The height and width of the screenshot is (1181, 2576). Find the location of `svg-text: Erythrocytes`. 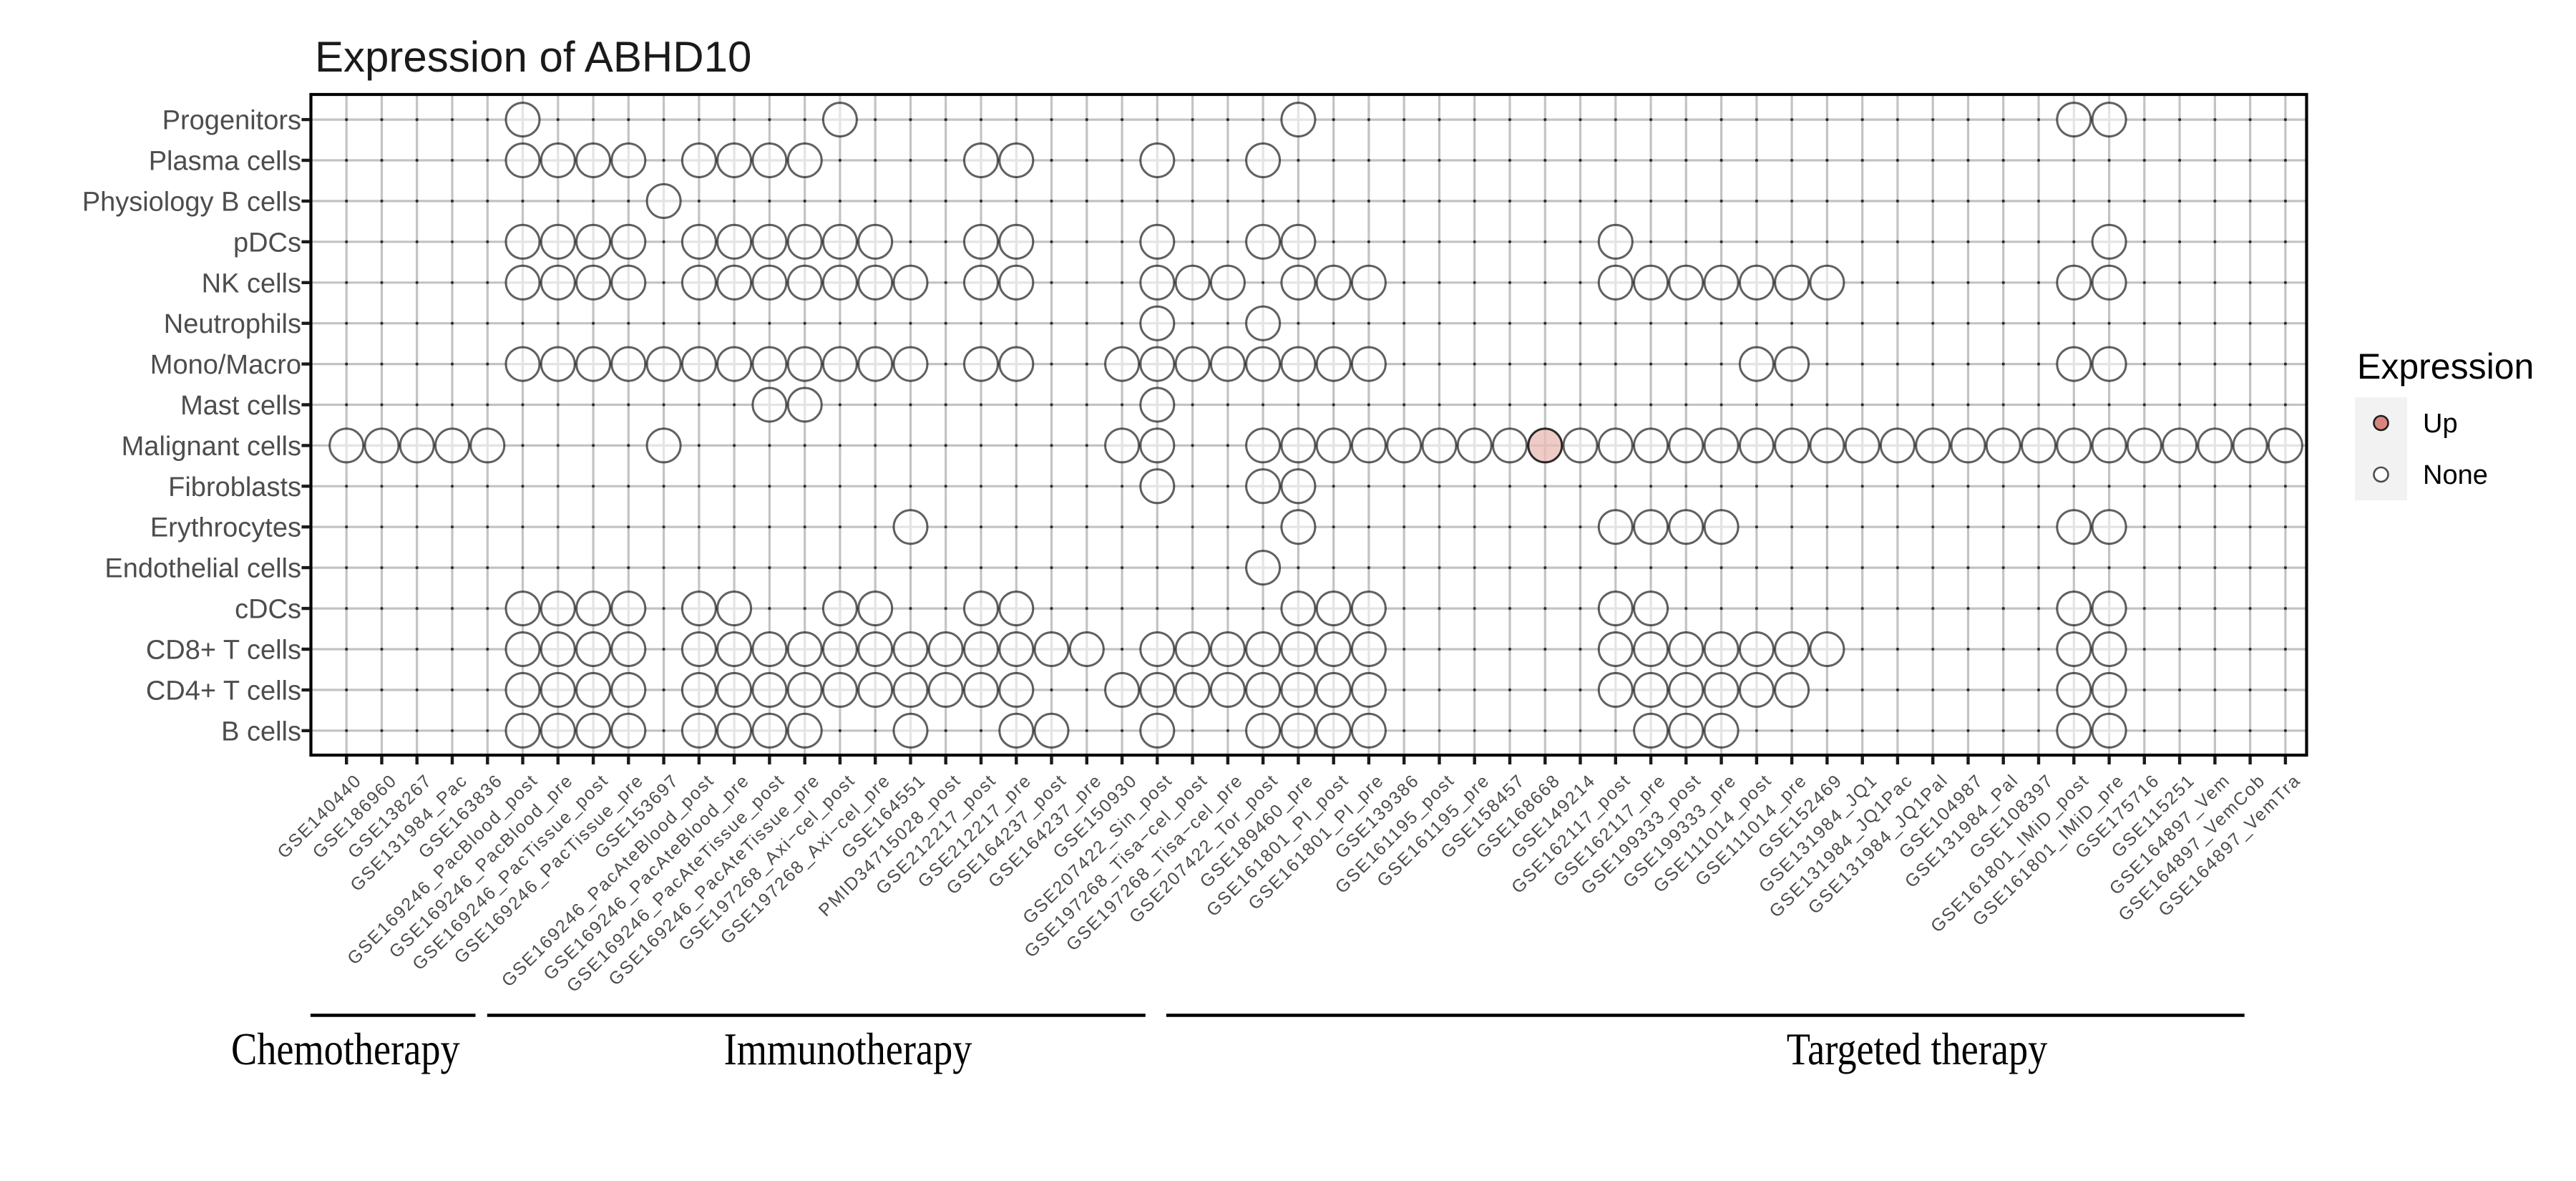

svg-text: Erythrocytes is located at coordinates (226, 528).